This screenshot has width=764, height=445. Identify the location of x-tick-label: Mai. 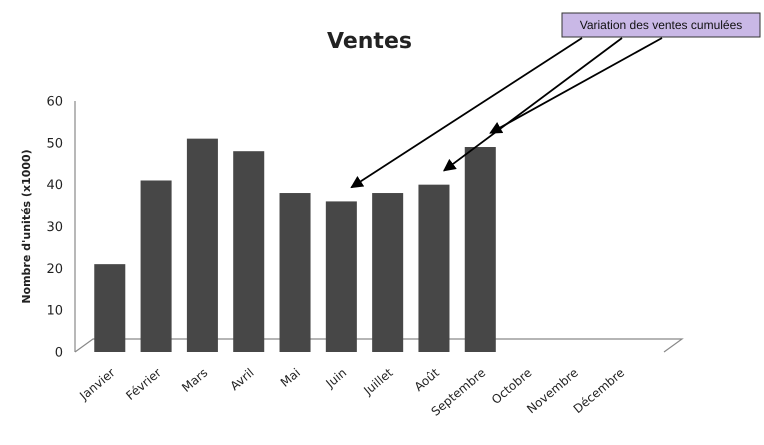
(290, 378).